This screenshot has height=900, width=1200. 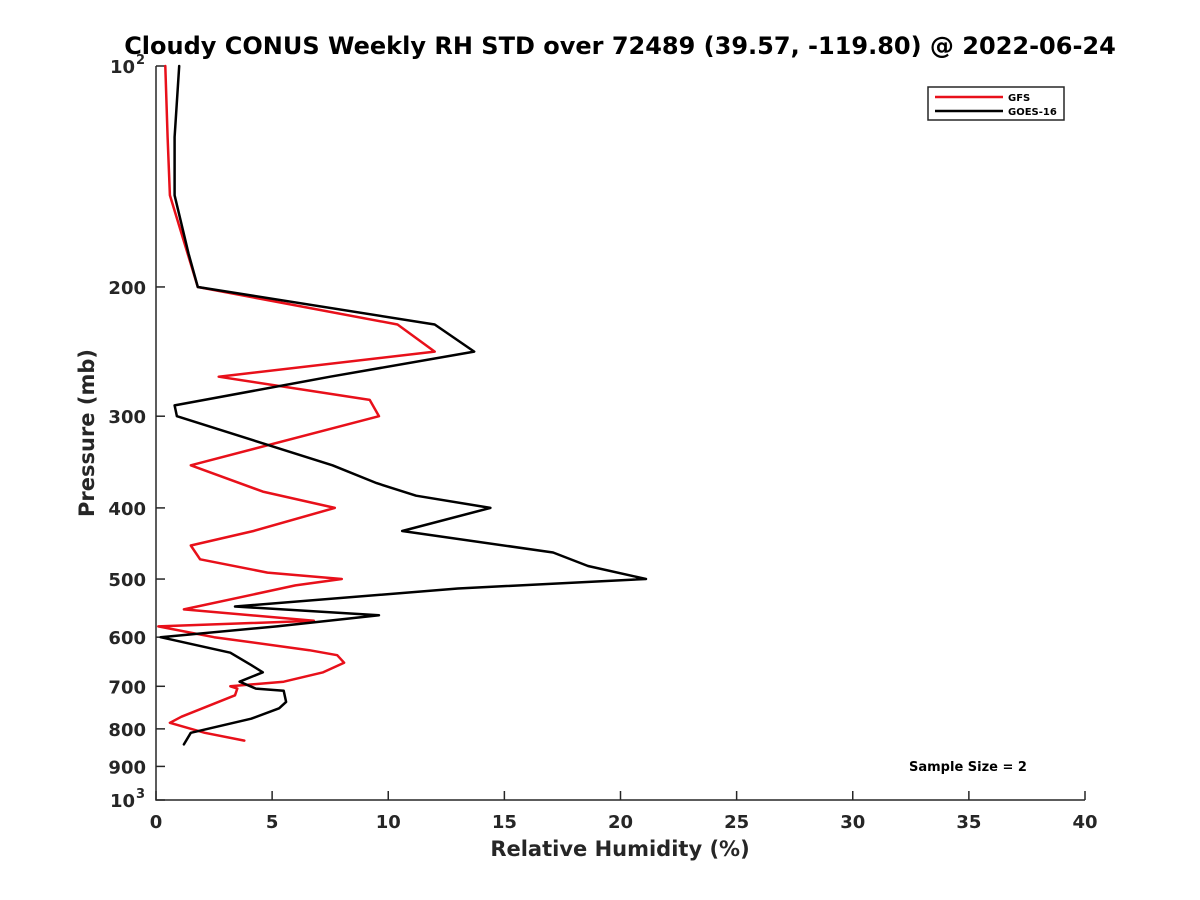 What do you see at coordinates (1032, 112) in the screenshot?
I see `legend-label-goes16: GOES-16` at bounding box center [1032, 112].